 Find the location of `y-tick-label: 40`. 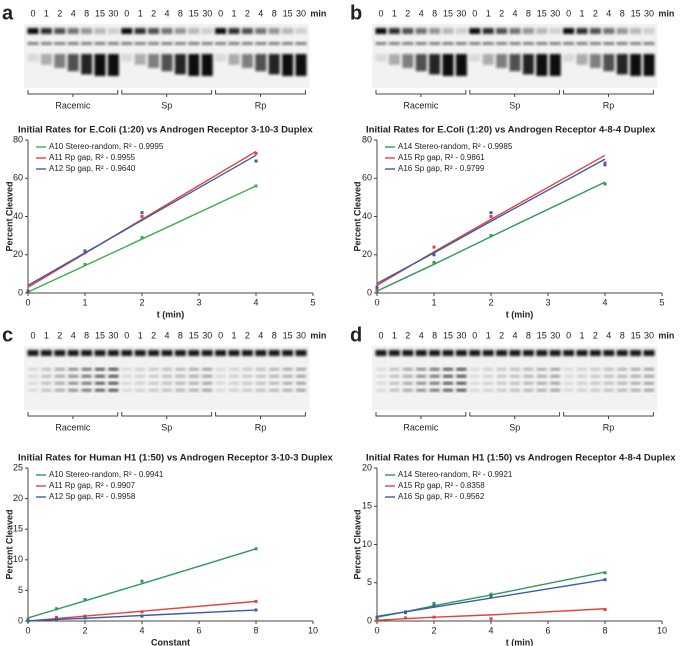

y-tick-label: 40 is located at coordinates (367, 216).